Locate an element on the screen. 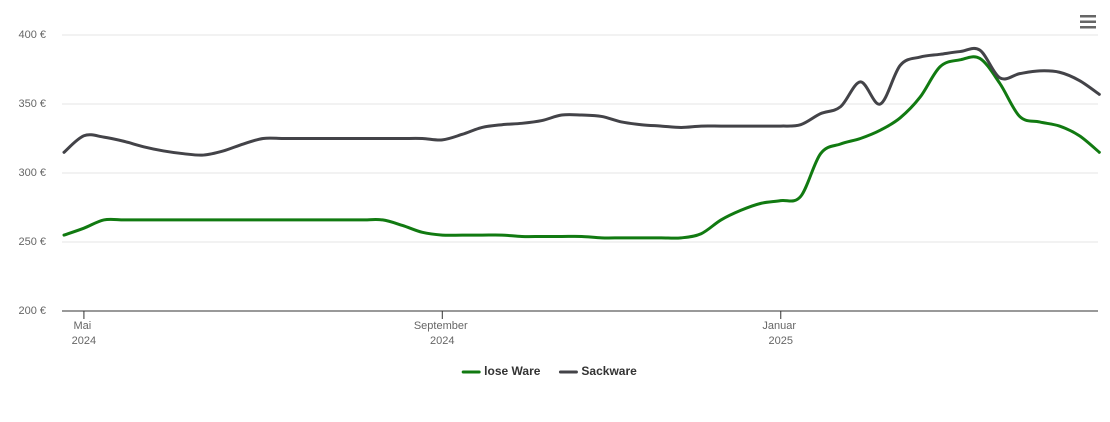 The image size is (1110, 422). y-tick-label: 250 € is located at coordinates (32, 242).